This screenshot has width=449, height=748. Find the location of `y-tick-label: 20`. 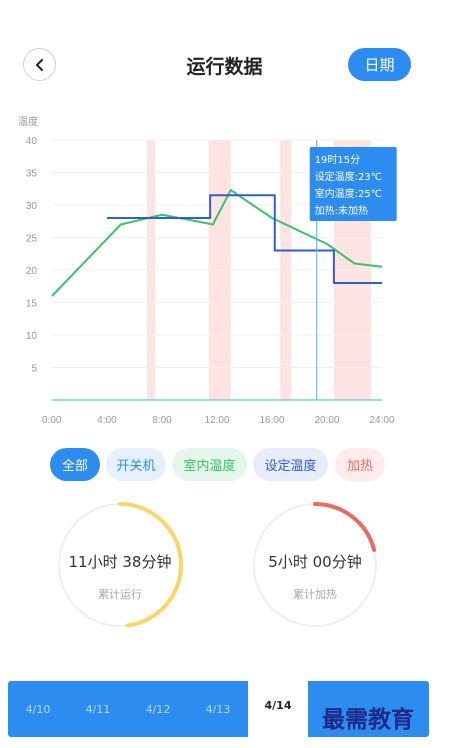

y-tick-label: 20 is located at coordinates (32, 271).